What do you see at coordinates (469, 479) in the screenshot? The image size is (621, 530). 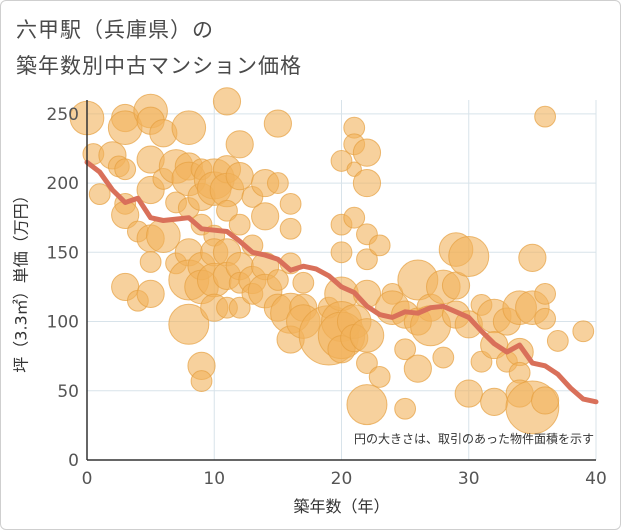 I see `x-tick-label: 30` at bounding box center [469, 479].